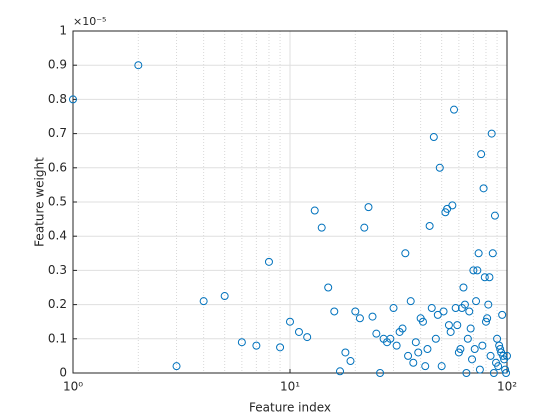 This screenshot has height=420, width=560. Describe the element at coordinates (57, 202) in the screenshot. I see `y-tick-label: 0.5` at that location.